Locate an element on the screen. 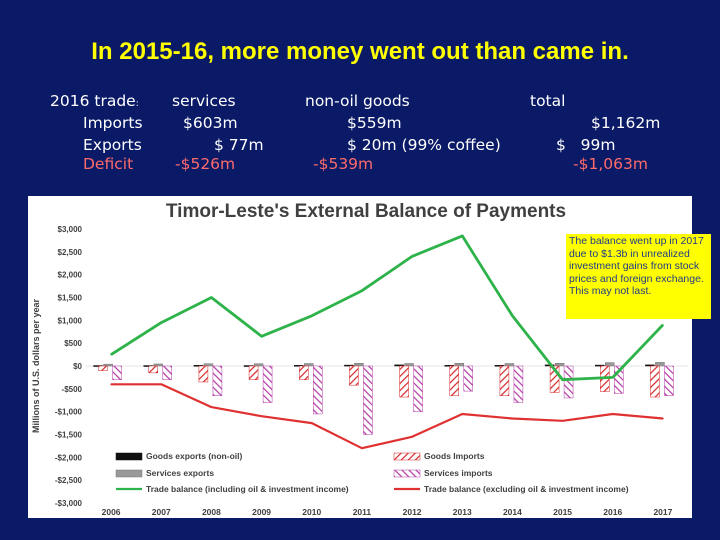  row-label-exports: Exports is located at coordinates (112, 145).